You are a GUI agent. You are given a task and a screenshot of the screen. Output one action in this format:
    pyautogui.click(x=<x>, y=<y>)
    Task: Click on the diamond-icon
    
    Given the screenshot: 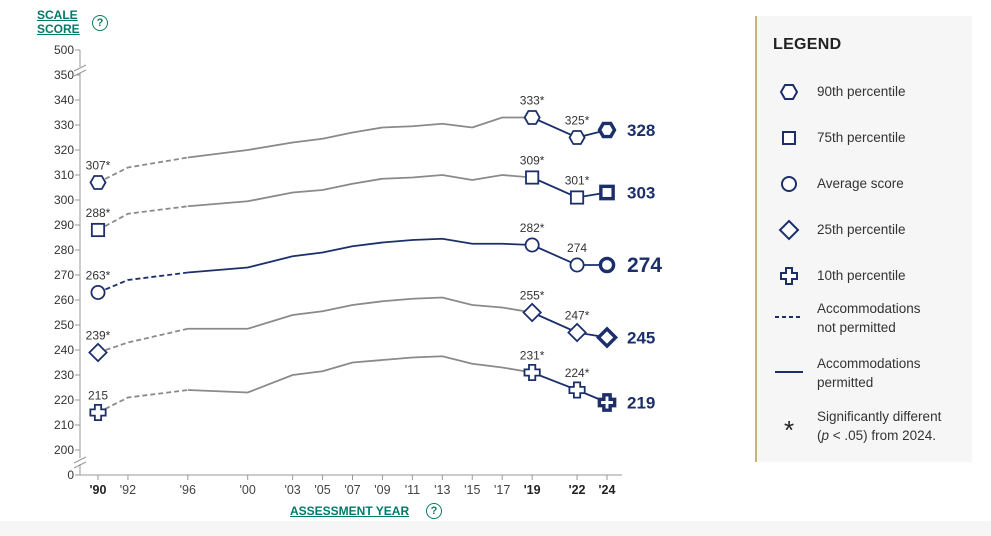 What is the action you would take?
    pyautogui.click(x=789, y=230)
    